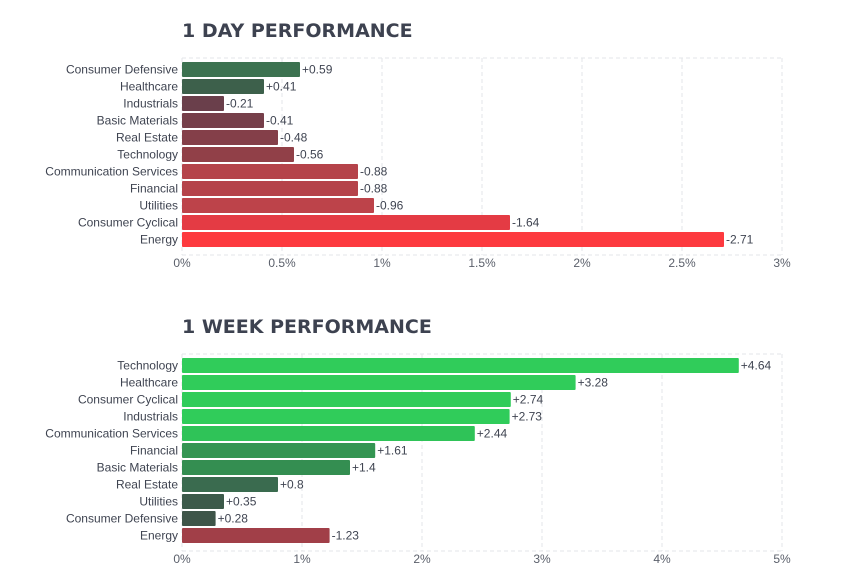  I want to click on value-label: -0.96, so click(390, 206).